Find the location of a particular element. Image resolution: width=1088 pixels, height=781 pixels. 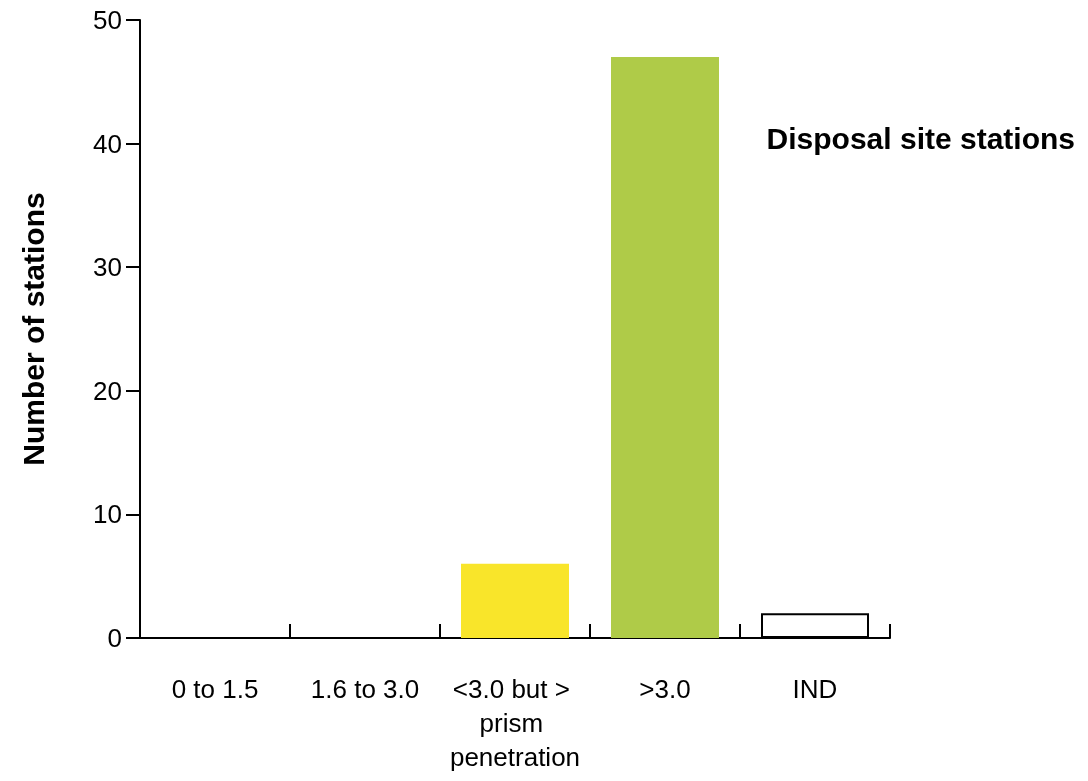

x-tick-label: >3.0 is located at coordinates (665, 689).